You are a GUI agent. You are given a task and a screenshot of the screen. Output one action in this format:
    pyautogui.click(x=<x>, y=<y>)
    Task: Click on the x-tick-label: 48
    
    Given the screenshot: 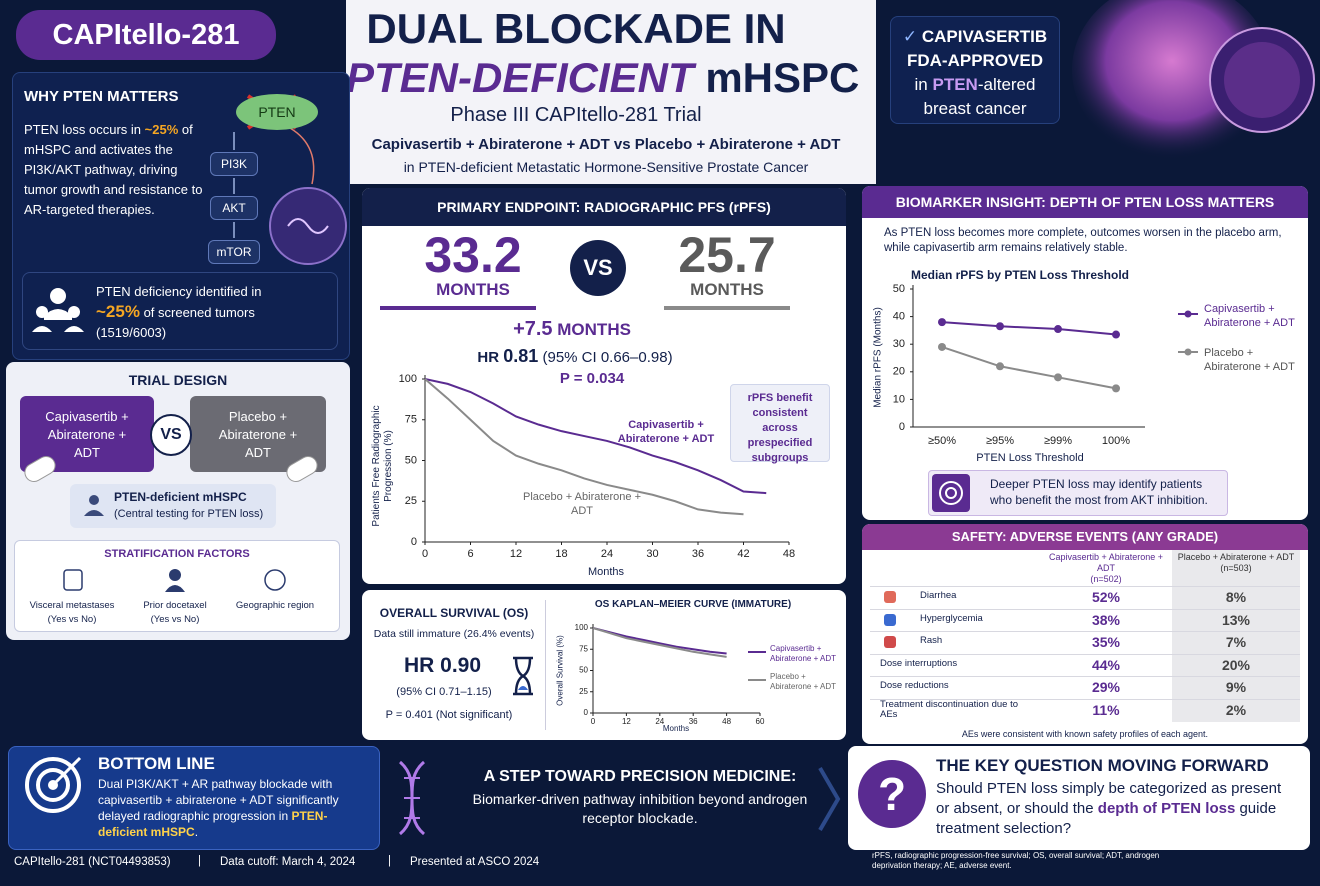 What is the action you would take?
    pyautogui.click(x=789, y=554)
    